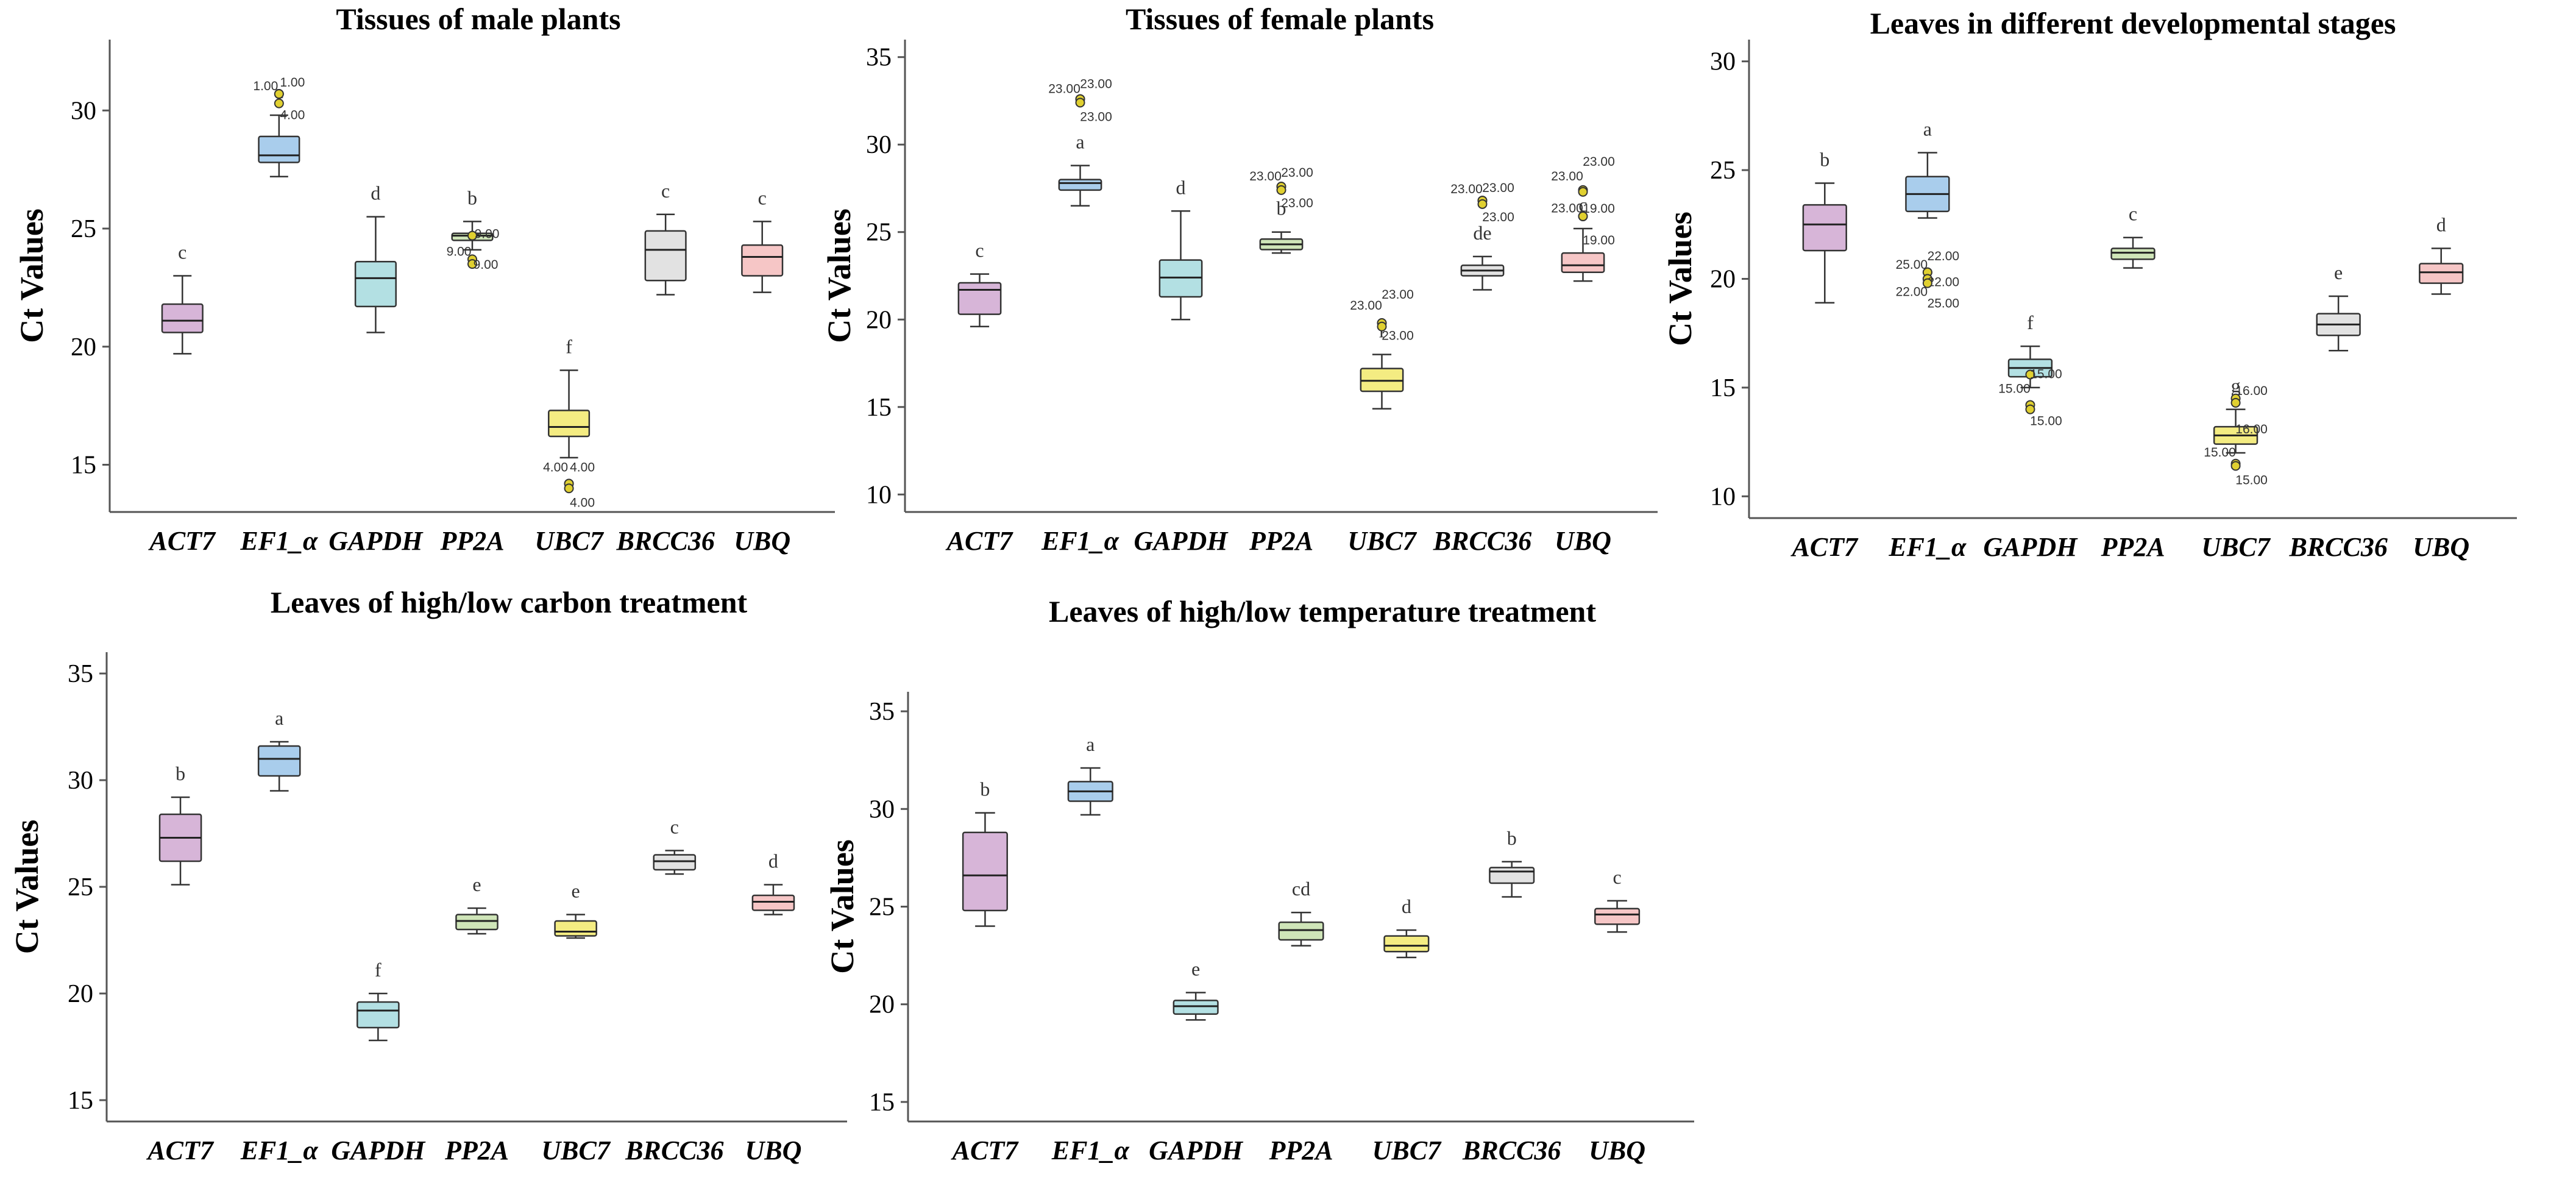 This screenshot has width=2576, height=1180. I want to click on outlier-label: 1.00, so click(293, 83).